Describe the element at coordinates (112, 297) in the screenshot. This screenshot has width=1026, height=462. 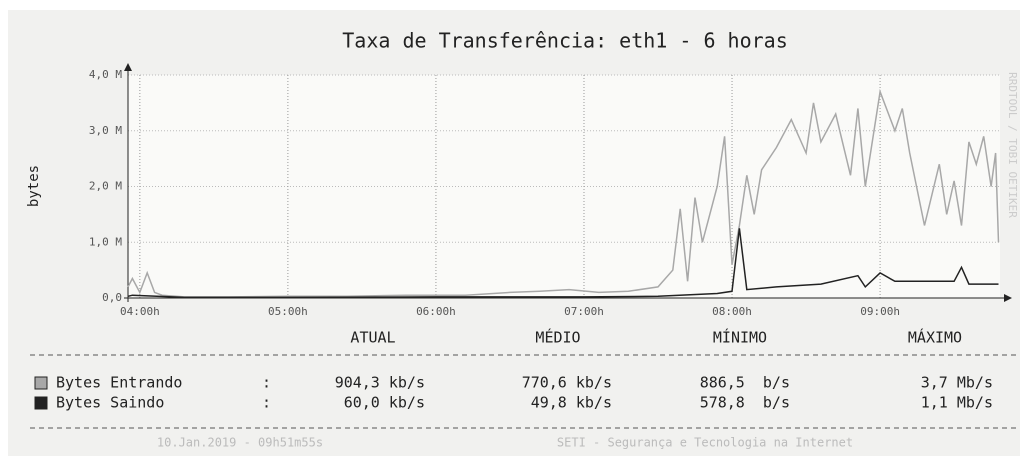
I see `y-tick-label: 0,0` at that location.